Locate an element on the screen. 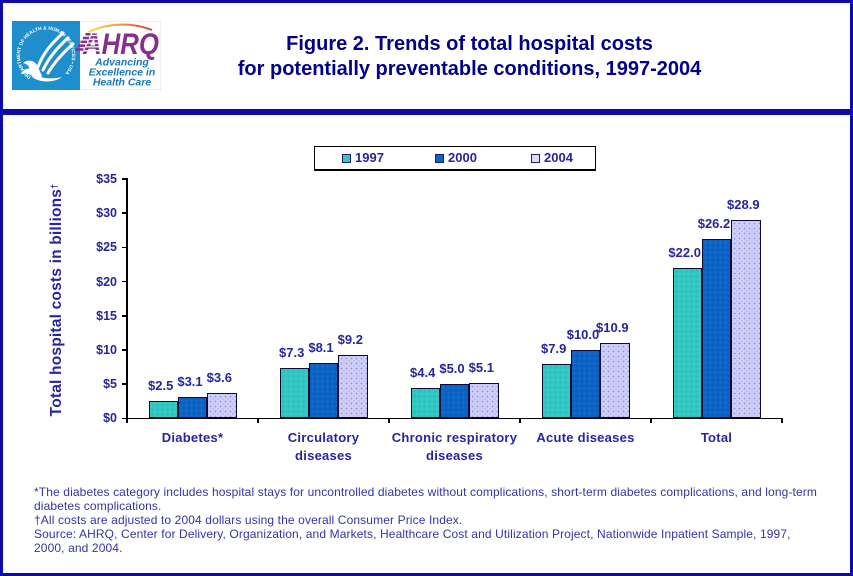 The width and height of the screenshot is (853, 576). svg-text: Advancing is located at coordinates (121, 63).